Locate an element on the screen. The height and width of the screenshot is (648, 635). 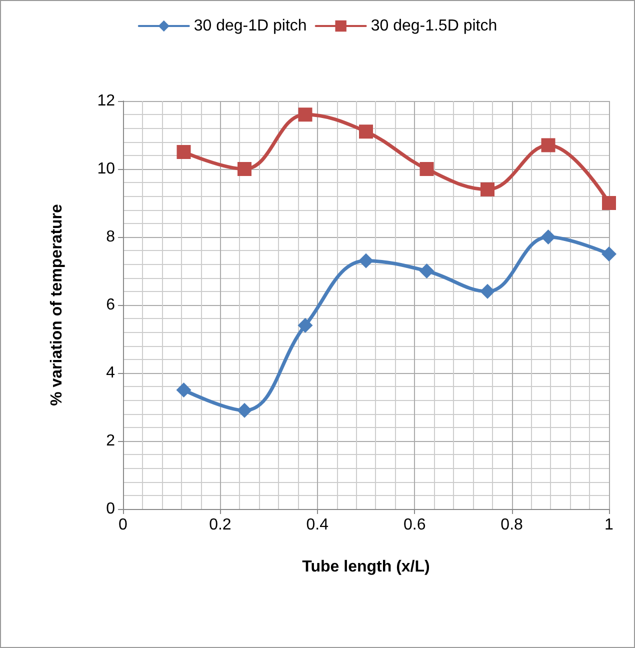
legend-label: 30 deg-1D pitch is located at coordinates (250, 26).